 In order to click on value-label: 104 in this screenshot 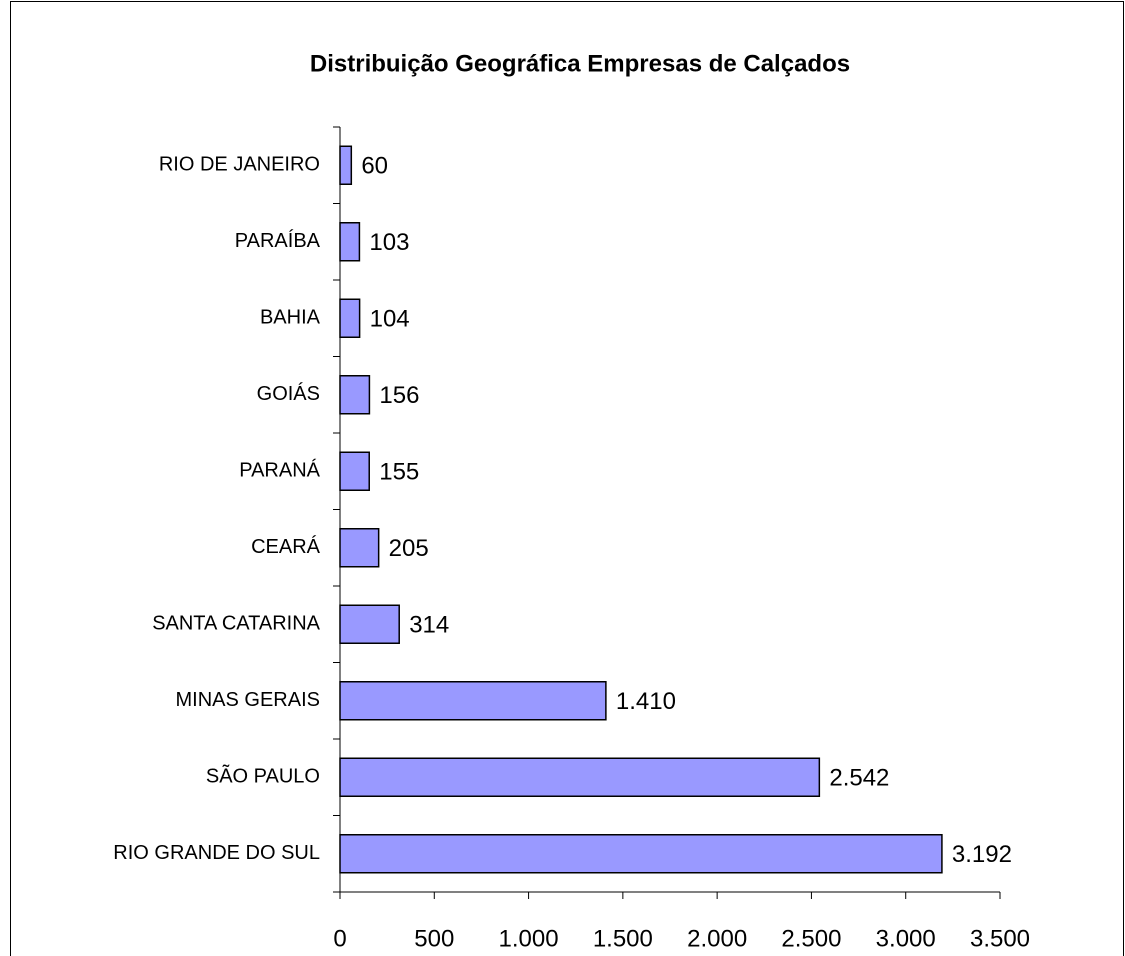, I will do `click(390, 319)`.